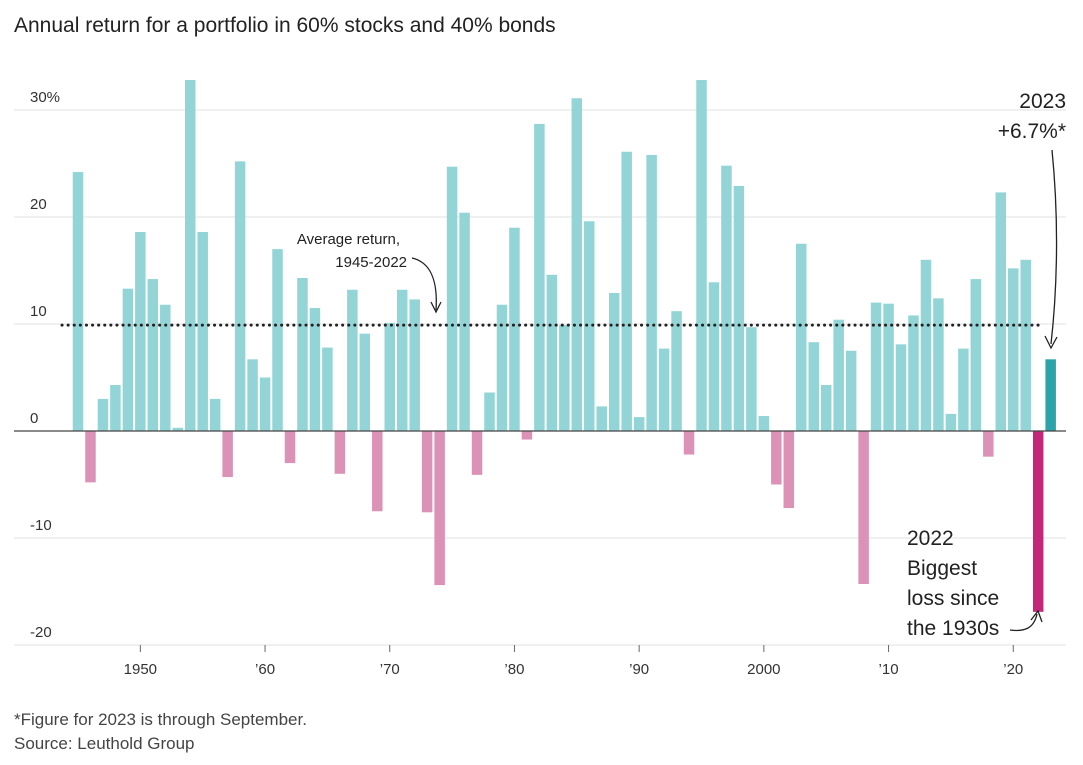 The height and width of the screenshot is (765, 1083). Describe the element at coordinates (963, 389) in the screenshot. I see `bar-2016` at that location.